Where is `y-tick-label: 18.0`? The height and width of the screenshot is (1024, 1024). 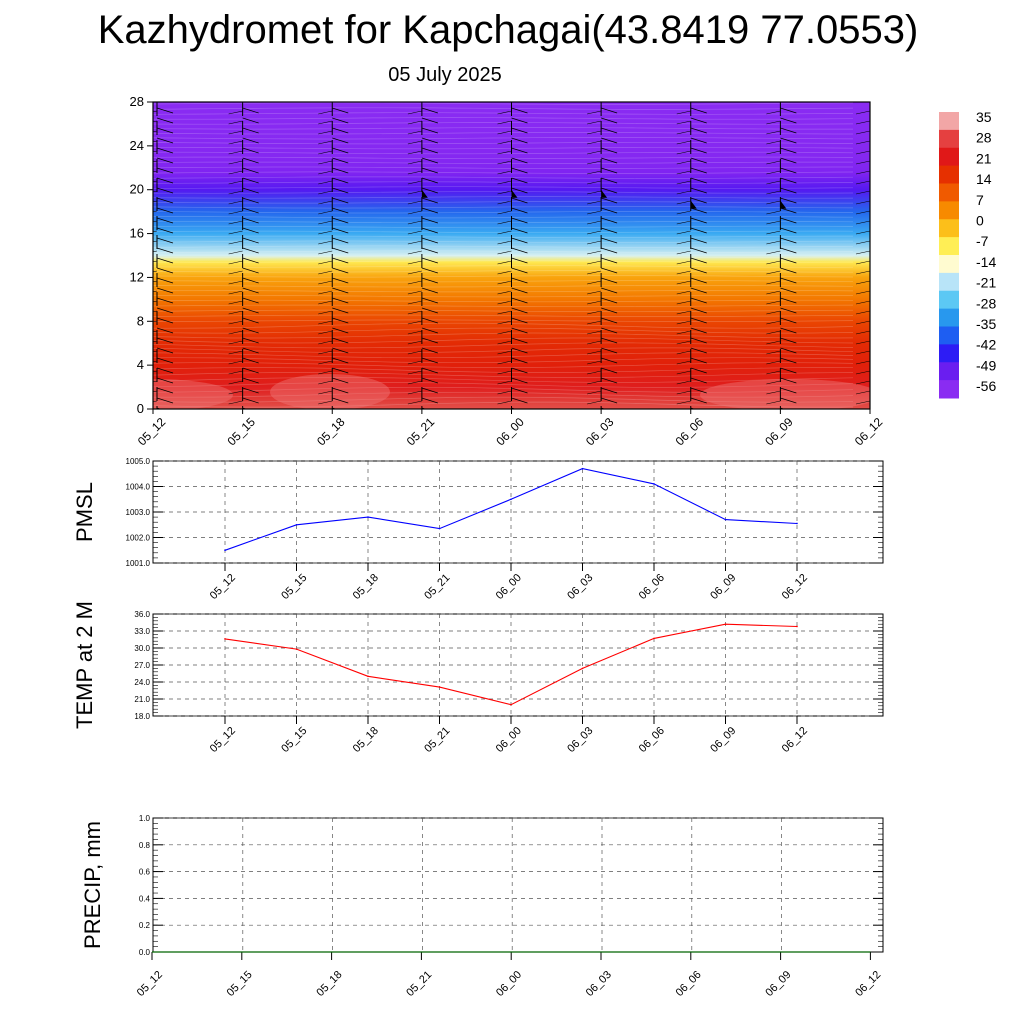 y-tick-label: 18.0 is located at coordinates (142, 716).